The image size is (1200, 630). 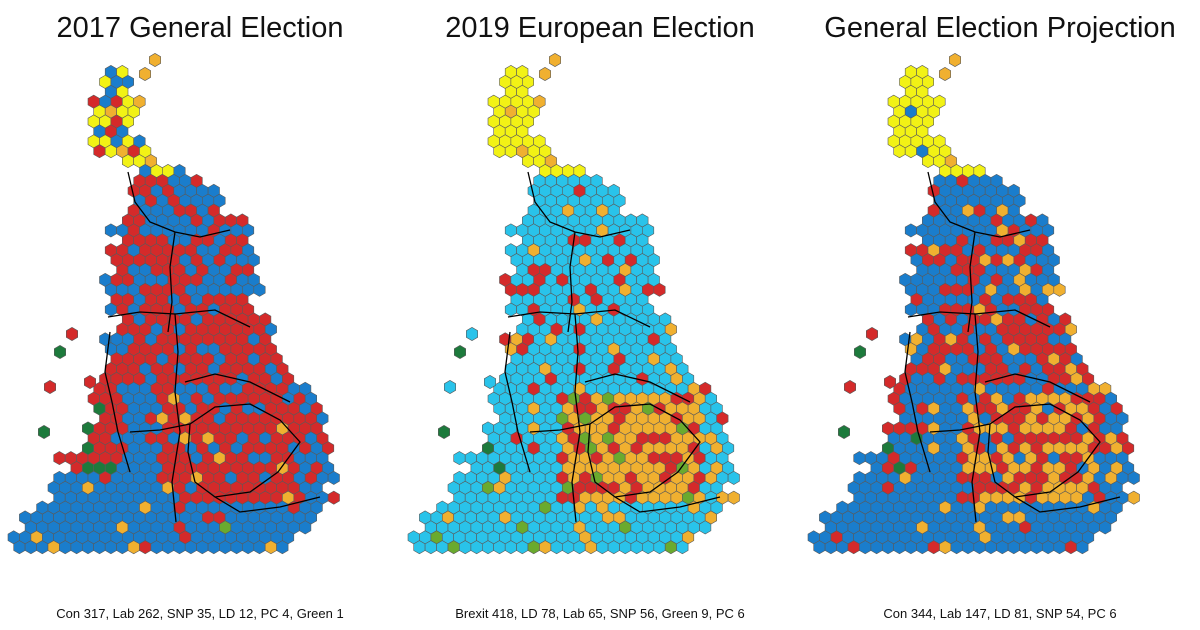 I want to click on panel-title: 2017 General Election, so click(x=200, y=28).